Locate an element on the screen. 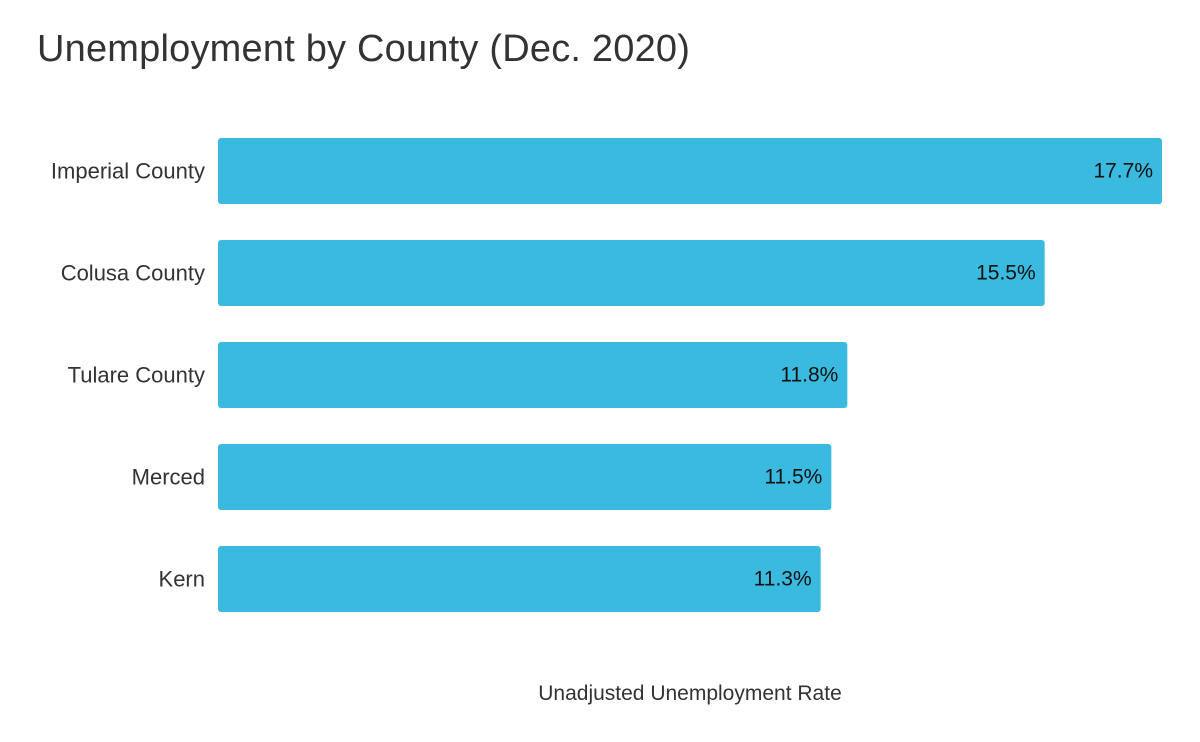 The image size is (1200, 742). value-label: 11.3% is located at coordinates (783, 579).